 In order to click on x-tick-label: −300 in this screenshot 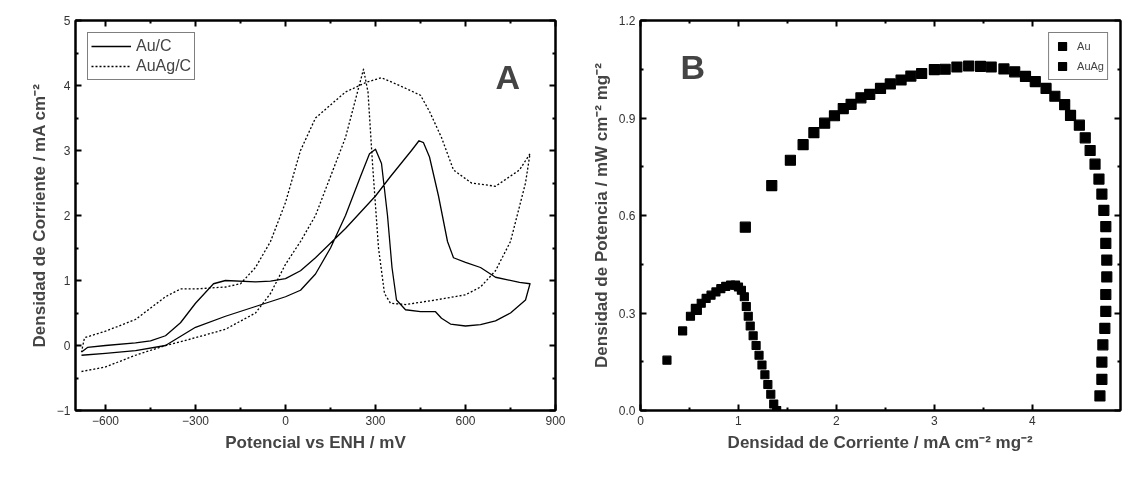, I will do `click(195, 420)`.